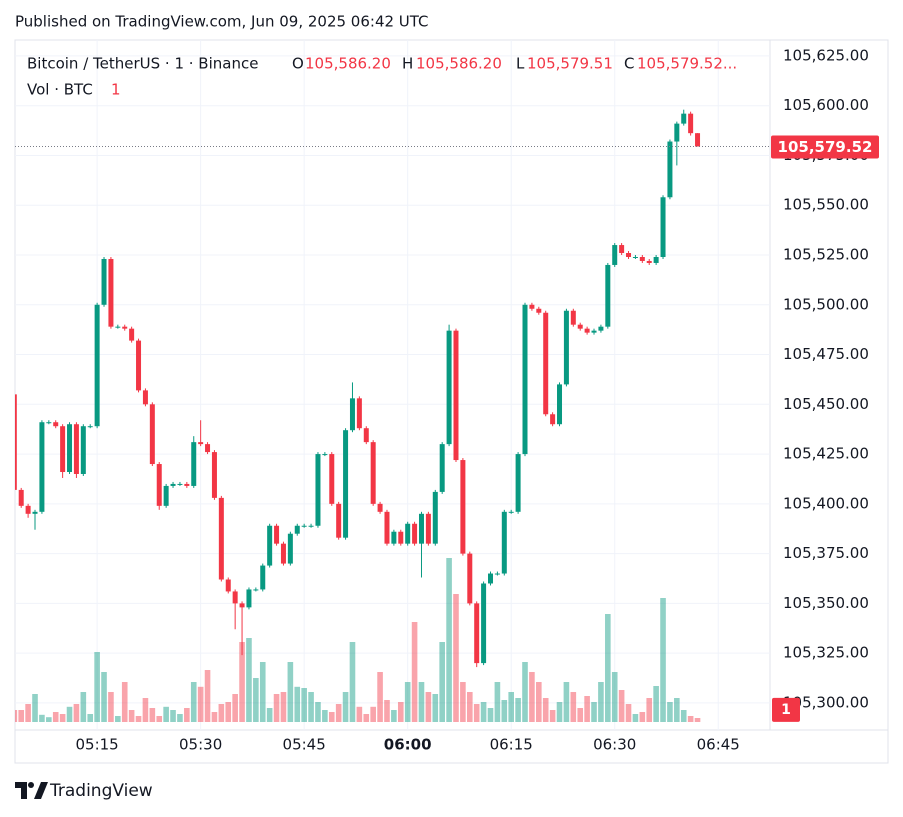  I want to click on legend-key: L, so click(520, 64).